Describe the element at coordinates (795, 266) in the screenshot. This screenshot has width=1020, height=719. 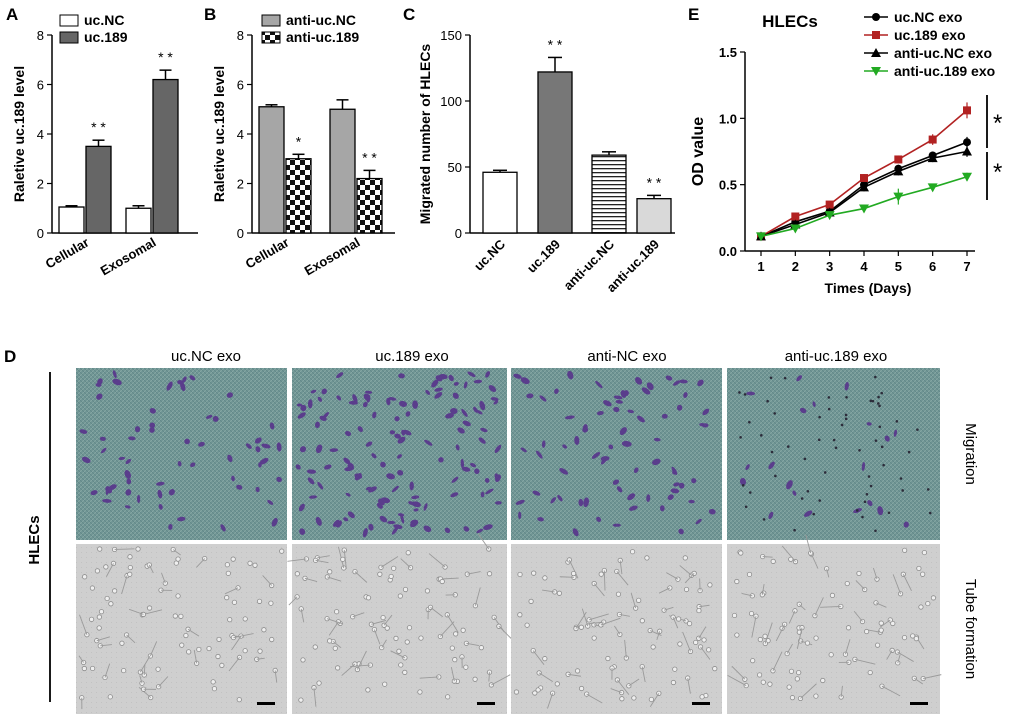
I see `x-tick-label: 2` at that location.